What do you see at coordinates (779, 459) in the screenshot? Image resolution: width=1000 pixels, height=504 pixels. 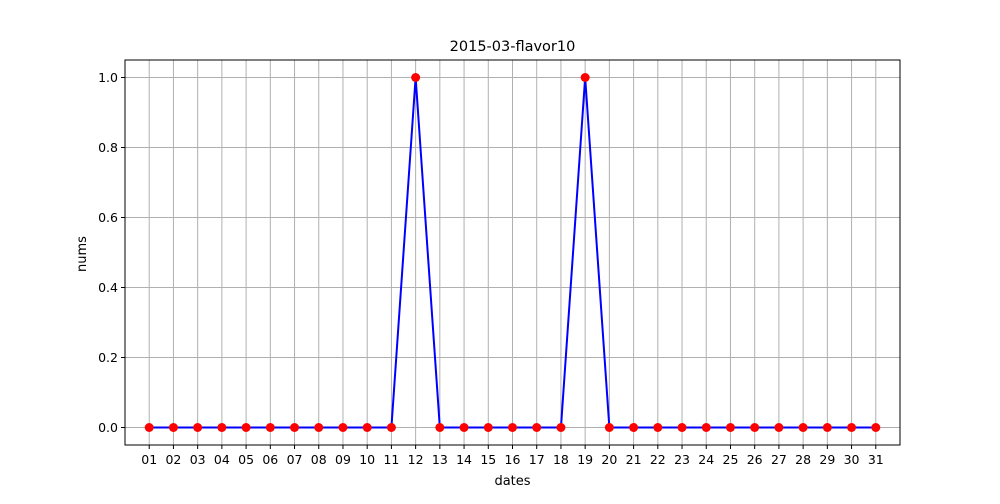 I see `x-tick-label: 27` at bounding box center [779, 459].